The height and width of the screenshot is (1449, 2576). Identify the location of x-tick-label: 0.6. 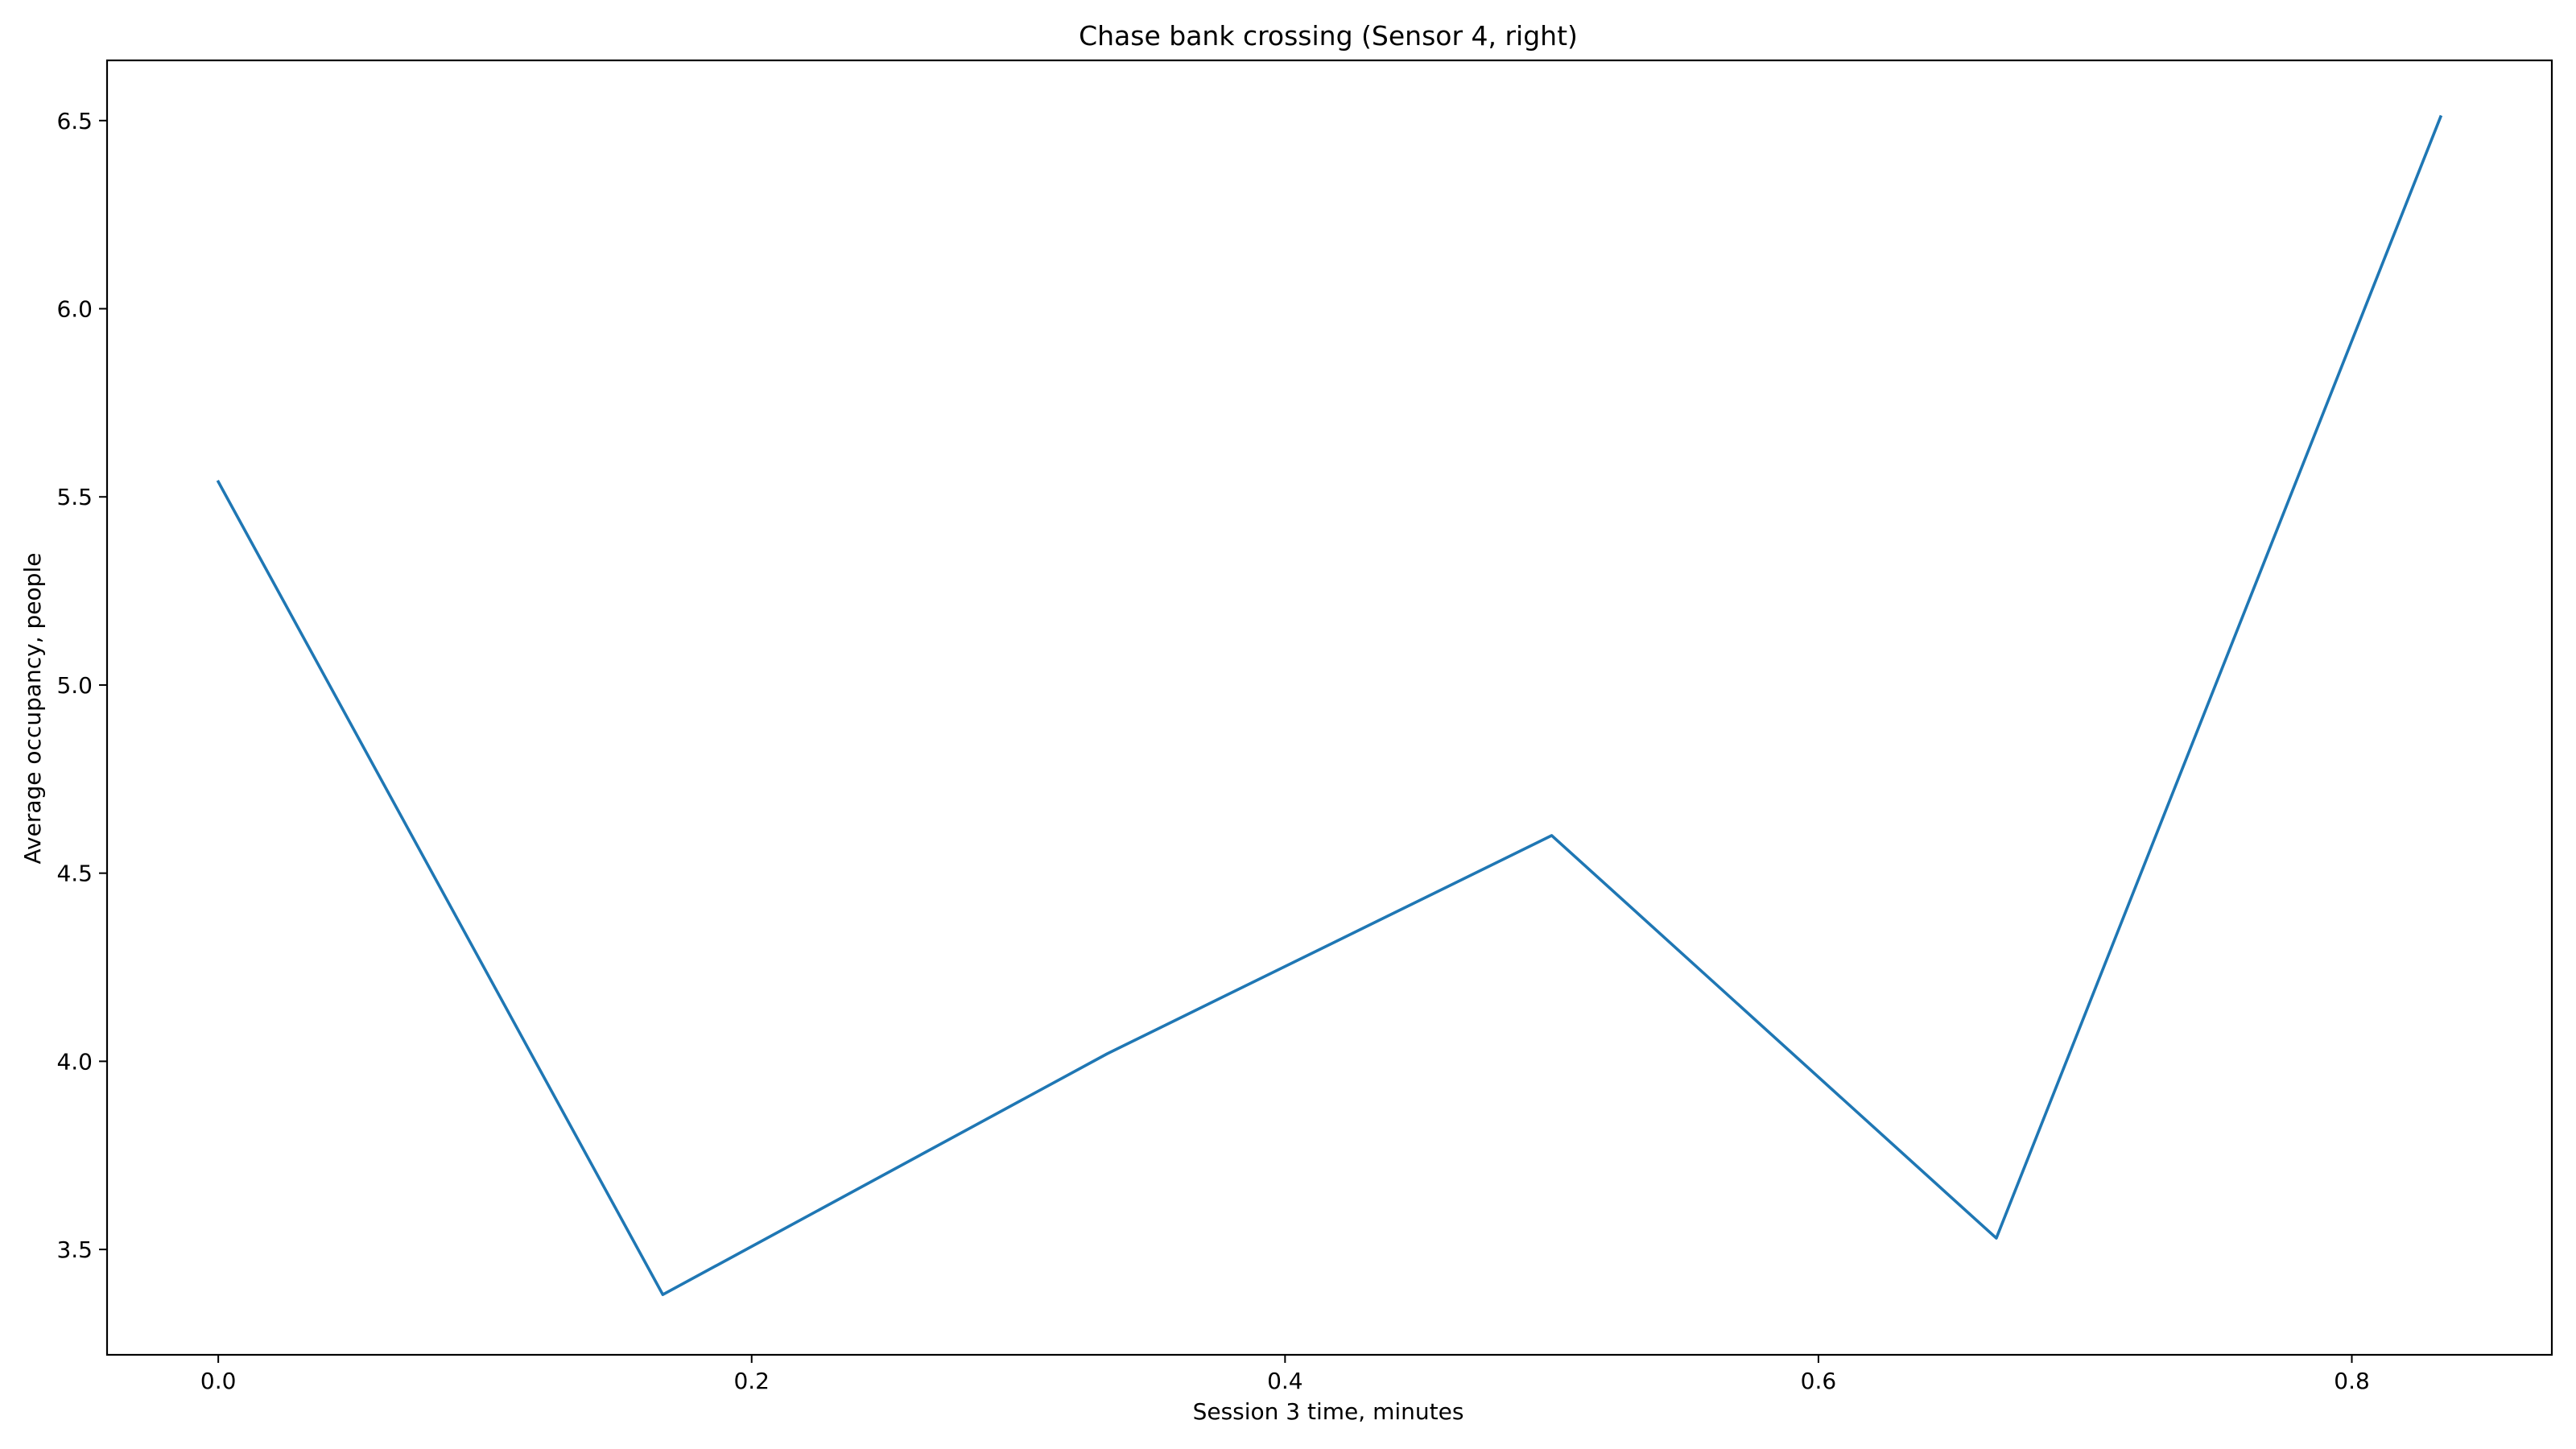
(1819, 1381).